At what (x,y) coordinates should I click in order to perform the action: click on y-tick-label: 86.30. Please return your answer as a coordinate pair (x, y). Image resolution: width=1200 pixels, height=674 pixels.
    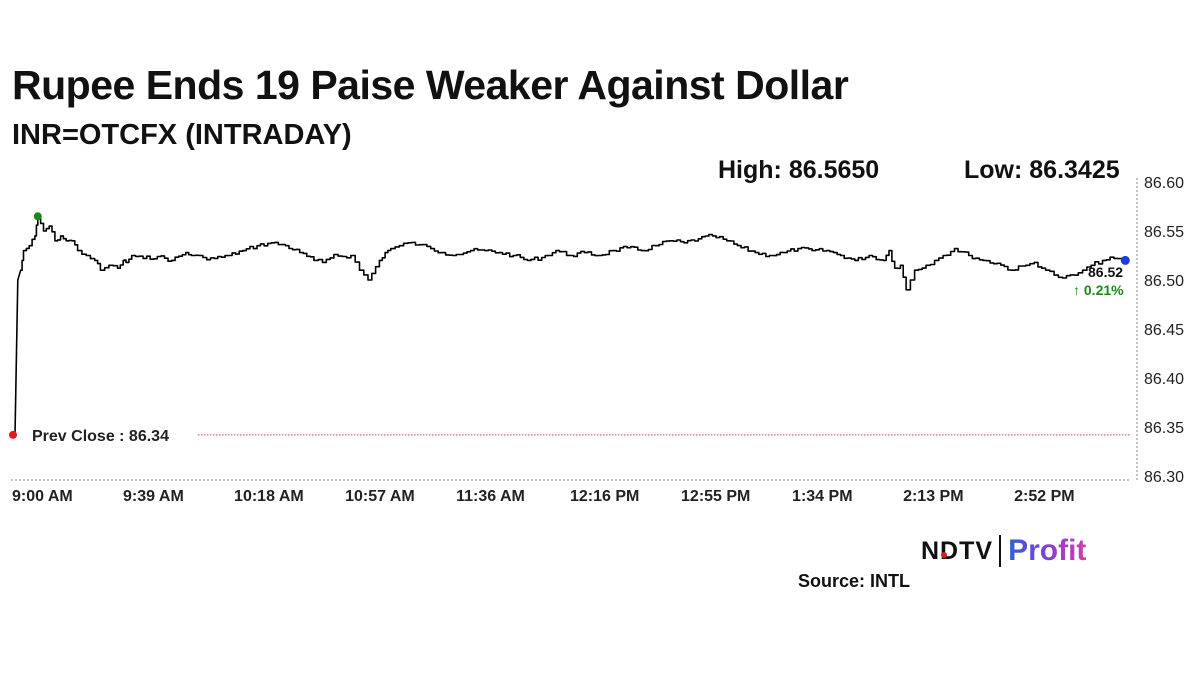
    Looking at the image, I should click on (1164, 477).